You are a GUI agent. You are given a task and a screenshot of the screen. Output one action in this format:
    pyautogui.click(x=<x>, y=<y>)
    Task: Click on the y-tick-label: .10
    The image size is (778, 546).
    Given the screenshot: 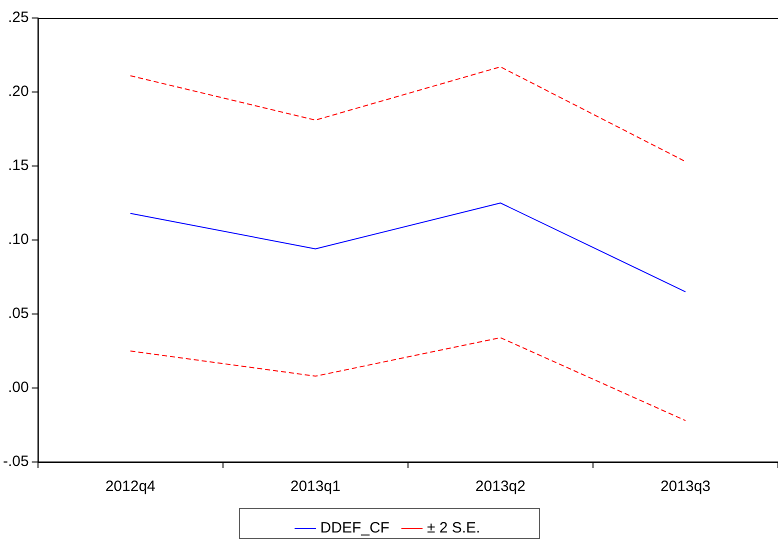 What is the action you would take?
    pyautogui.click(x=18, y=239)
    